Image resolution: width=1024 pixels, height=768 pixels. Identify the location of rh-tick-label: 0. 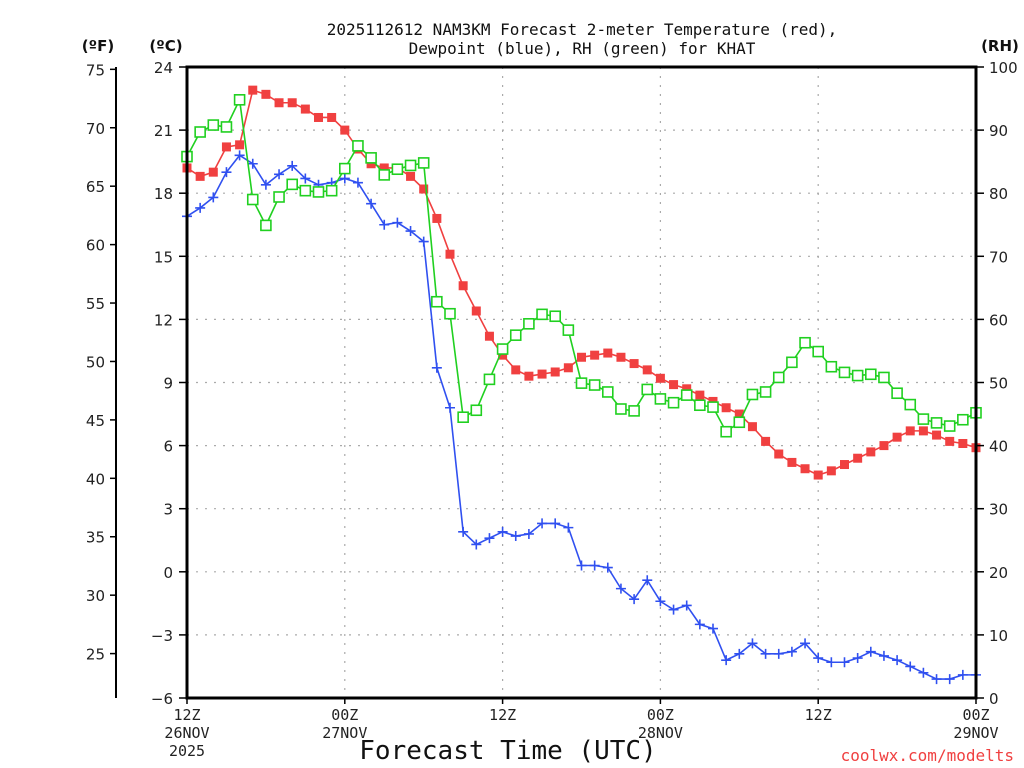
(994, 699).